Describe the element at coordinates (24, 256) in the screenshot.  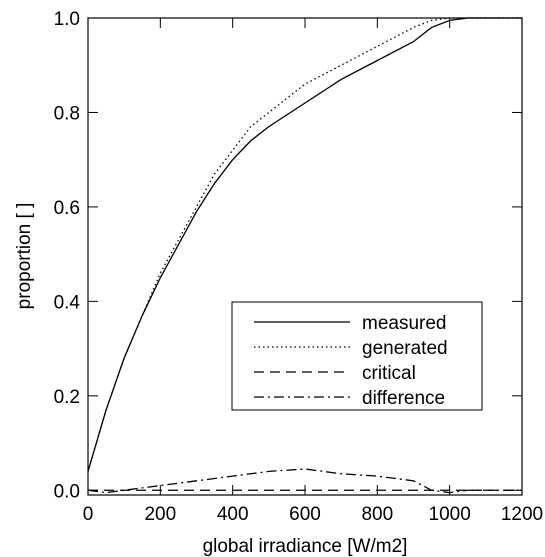
I see `y-axis-label: proportion [ ]` at that location.